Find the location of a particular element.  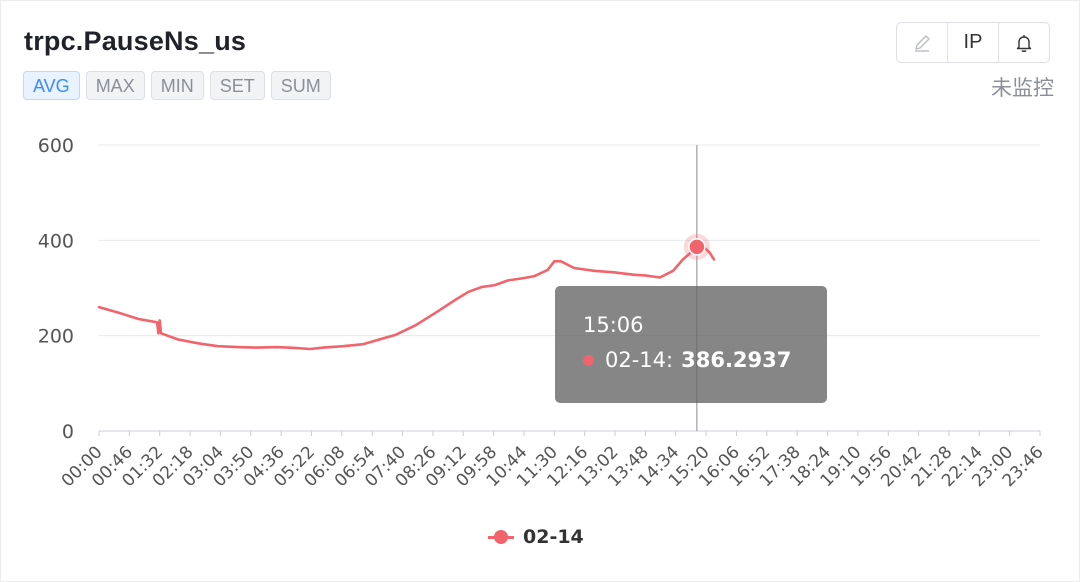

alert-button is located at coordinates (1024, 42).